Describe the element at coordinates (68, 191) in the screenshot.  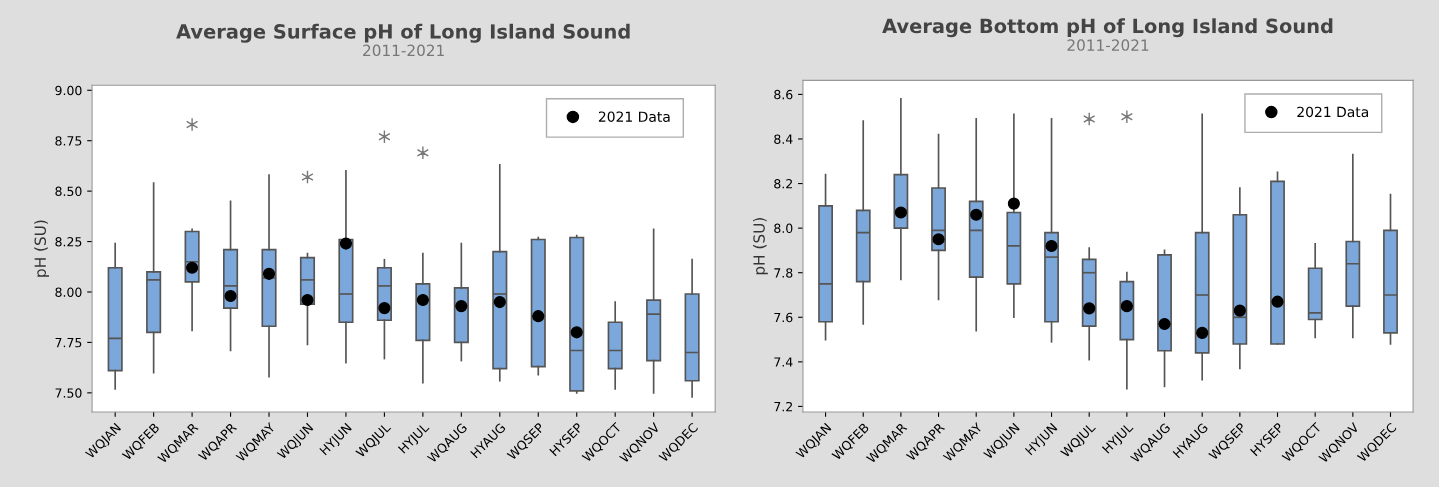
I see `y-tick-label: 8.50` at that location.